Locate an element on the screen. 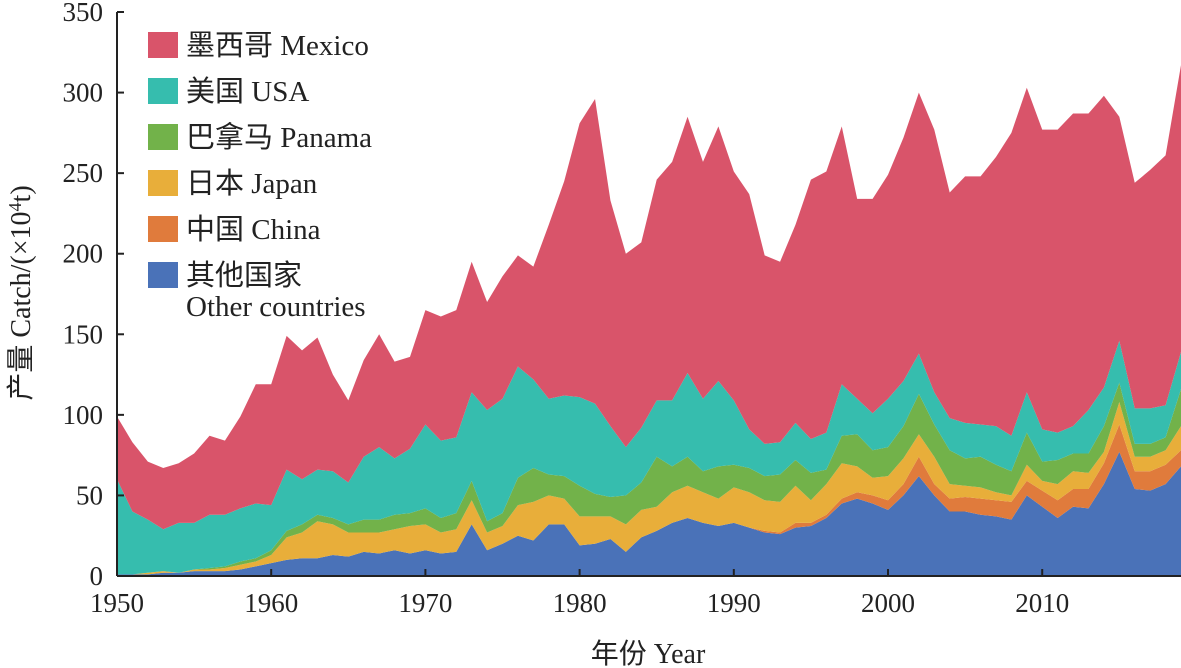  x-tick-label: 2000 is located at coordinates (888, 603).